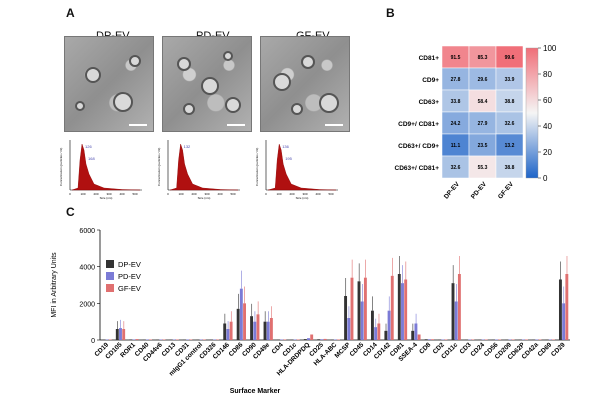  What do you see at coordinates (305, 84) in the screenshot?
I see `em-image-gf` at bounding box center [305, 84].